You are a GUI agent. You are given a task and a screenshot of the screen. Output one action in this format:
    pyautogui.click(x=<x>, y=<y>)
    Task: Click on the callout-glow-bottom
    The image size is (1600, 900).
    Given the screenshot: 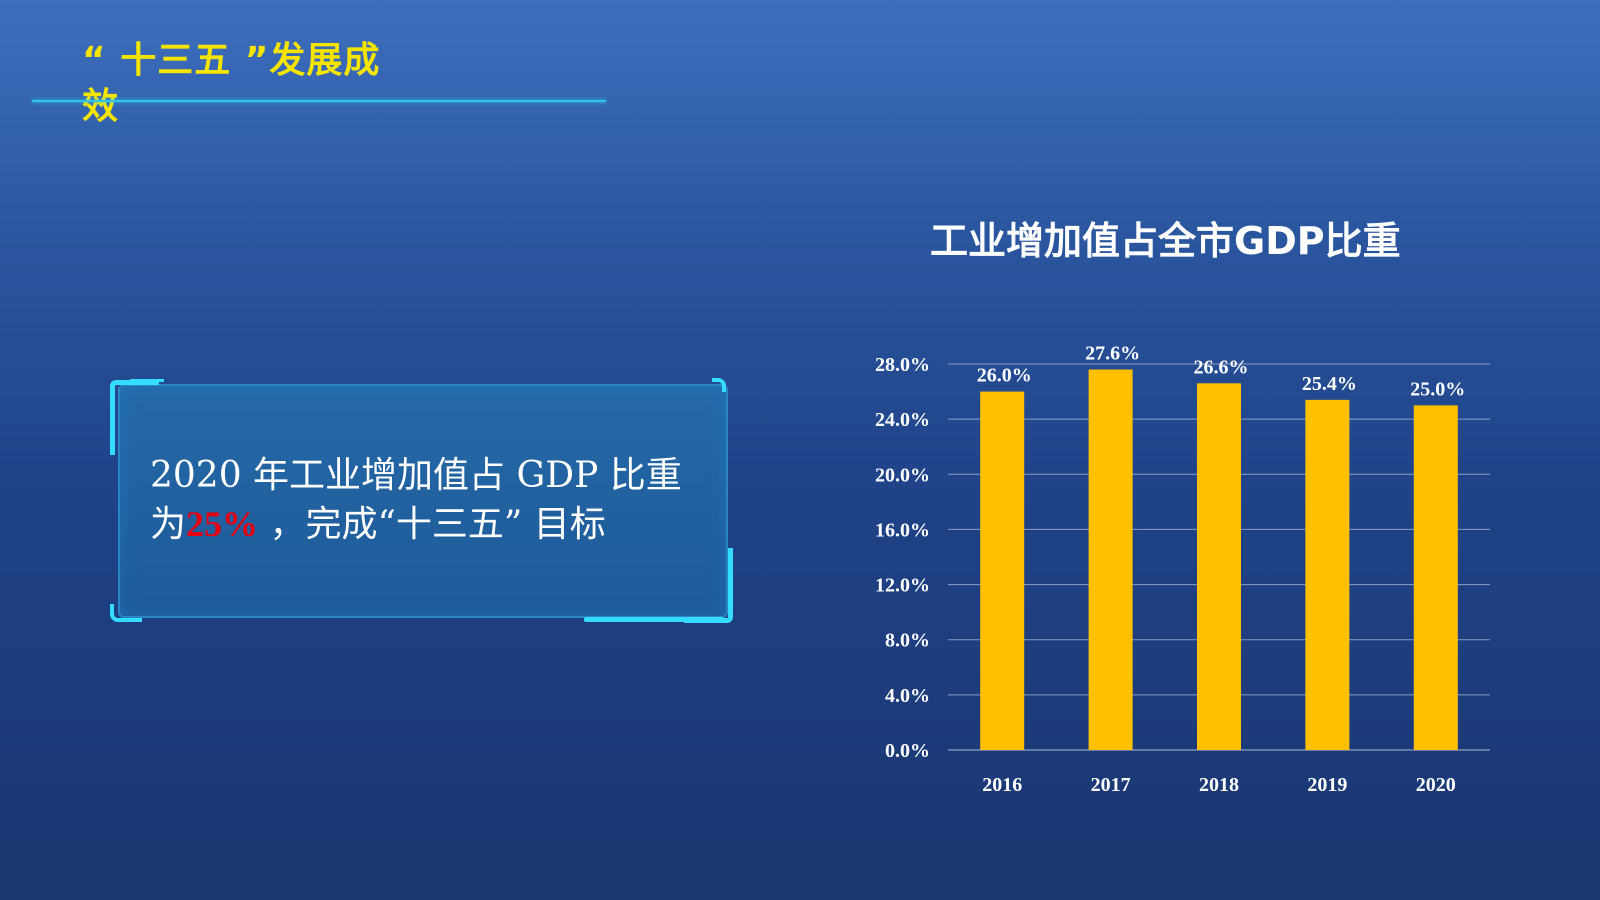 What is the action you would take?
    pyautogui.click(x=654, y=619)
    